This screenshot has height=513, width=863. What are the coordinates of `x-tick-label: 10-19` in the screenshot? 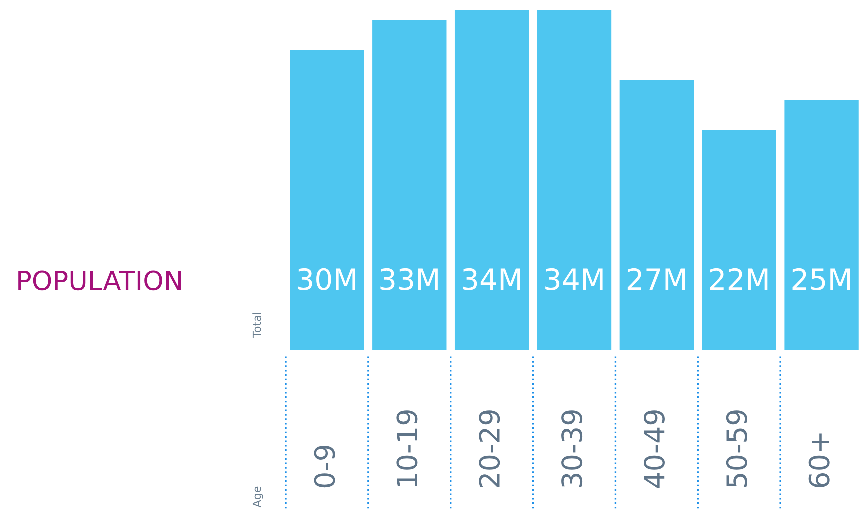 It's located at (407, 448).